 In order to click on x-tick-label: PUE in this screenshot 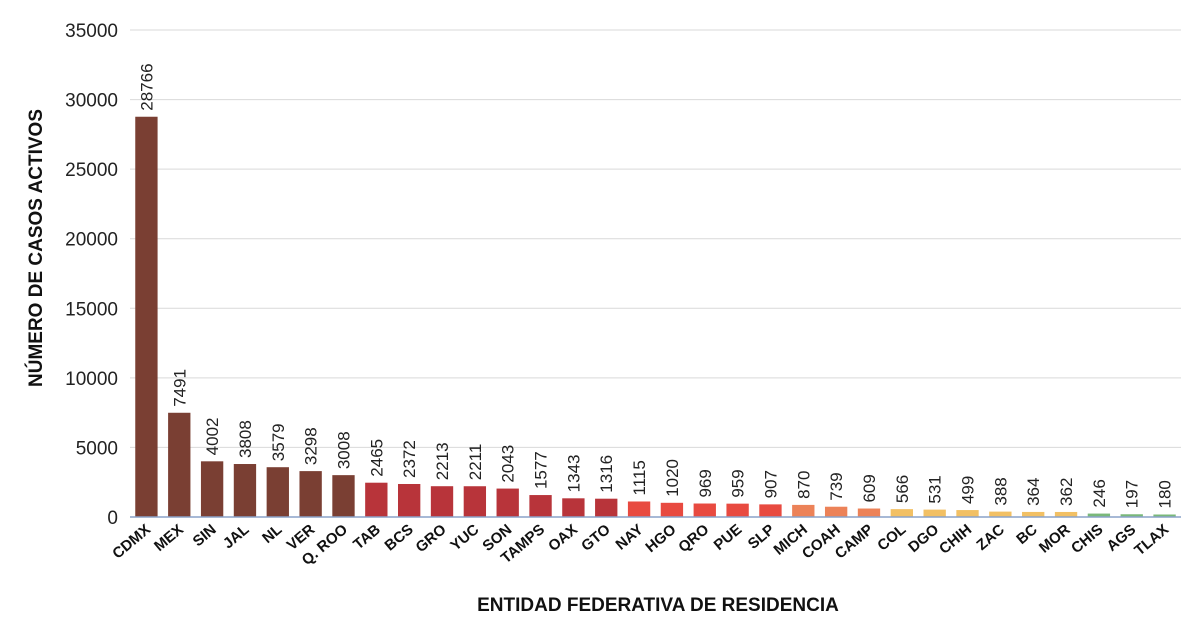, I will do `click(728, 537)`.